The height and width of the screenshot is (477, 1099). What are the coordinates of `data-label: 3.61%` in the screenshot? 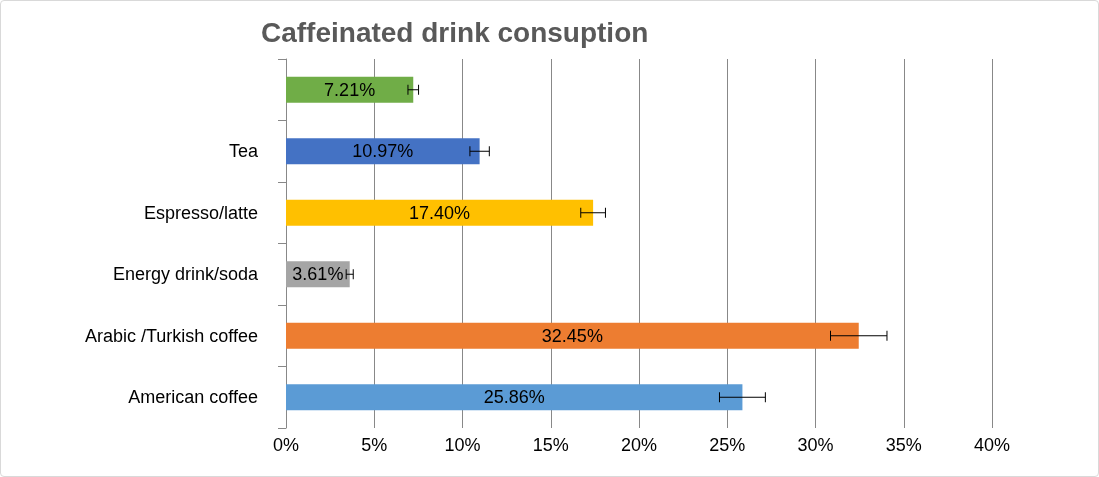 It's located at (318, 274).